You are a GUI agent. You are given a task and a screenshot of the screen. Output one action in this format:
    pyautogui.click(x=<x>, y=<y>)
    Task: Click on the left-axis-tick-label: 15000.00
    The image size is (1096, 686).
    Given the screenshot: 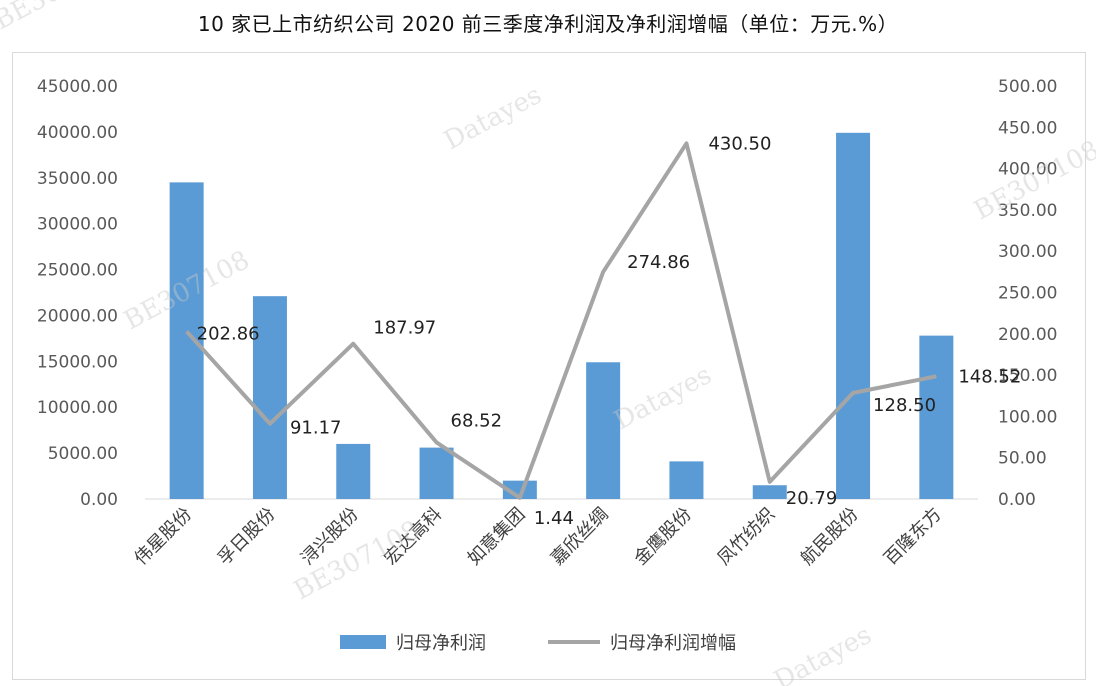 What is the action you would take?
    pyautogui.click(x=77, y=362)
    